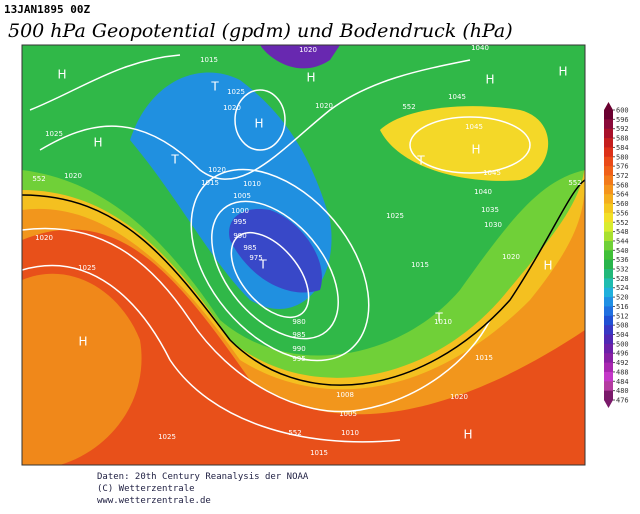  I want to click on colorbar-label: 556, so click(622, 213).